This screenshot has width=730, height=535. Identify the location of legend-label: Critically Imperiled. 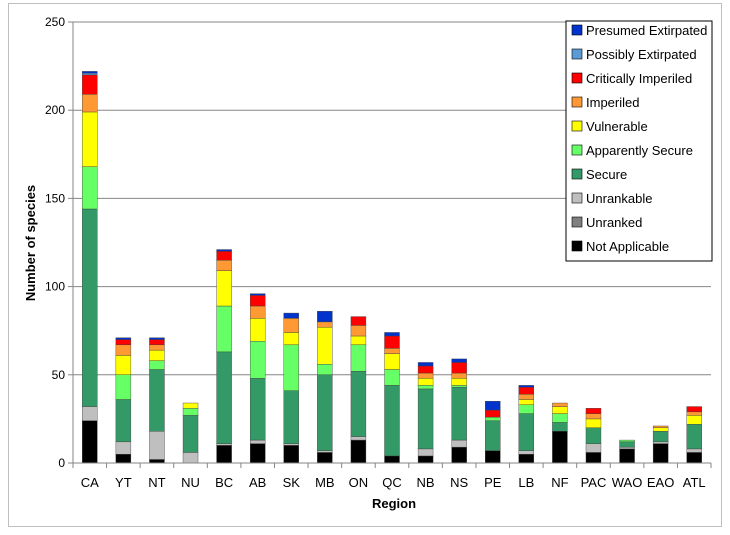
(639, 78).